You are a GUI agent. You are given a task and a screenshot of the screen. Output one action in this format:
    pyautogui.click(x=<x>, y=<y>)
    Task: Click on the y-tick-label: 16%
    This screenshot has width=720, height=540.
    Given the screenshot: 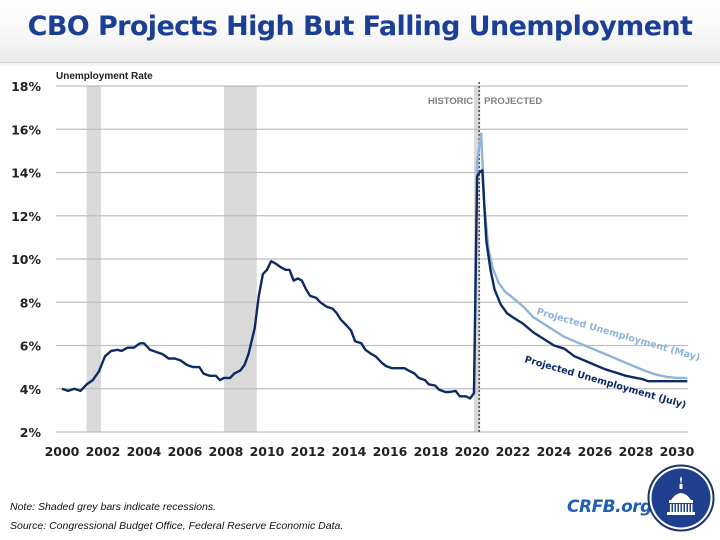 What is the action you would take?
    pyautogui.click(x=26, y=129)
    